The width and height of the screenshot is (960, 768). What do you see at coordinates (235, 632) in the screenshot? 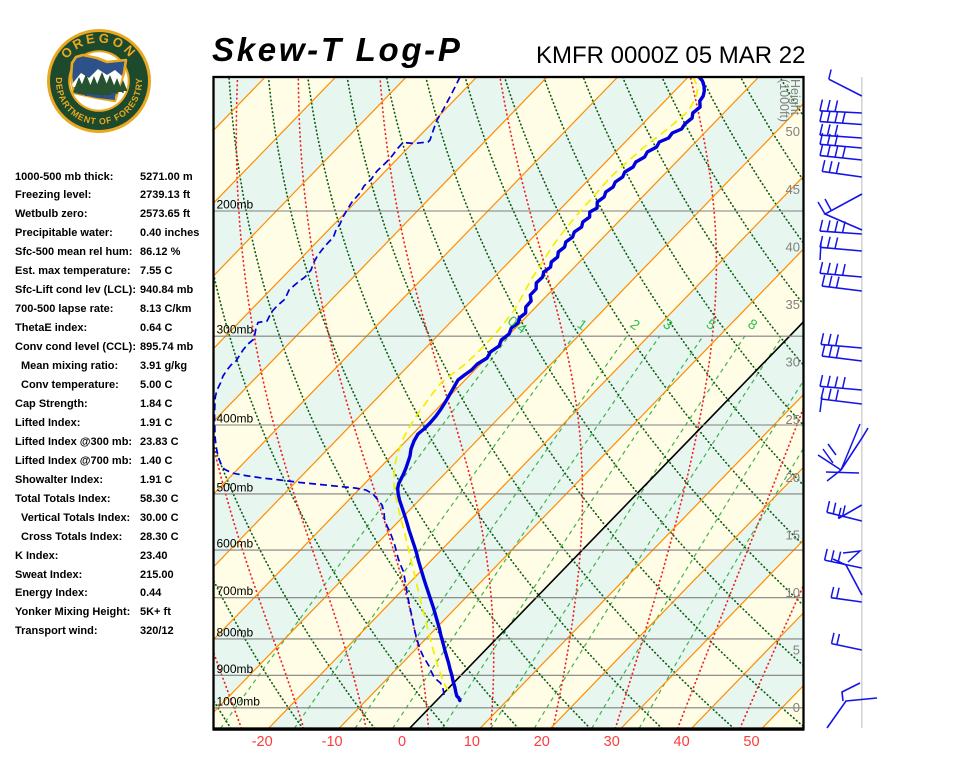
I see `svg-text: 800mb` at bounding box center [235, 632].